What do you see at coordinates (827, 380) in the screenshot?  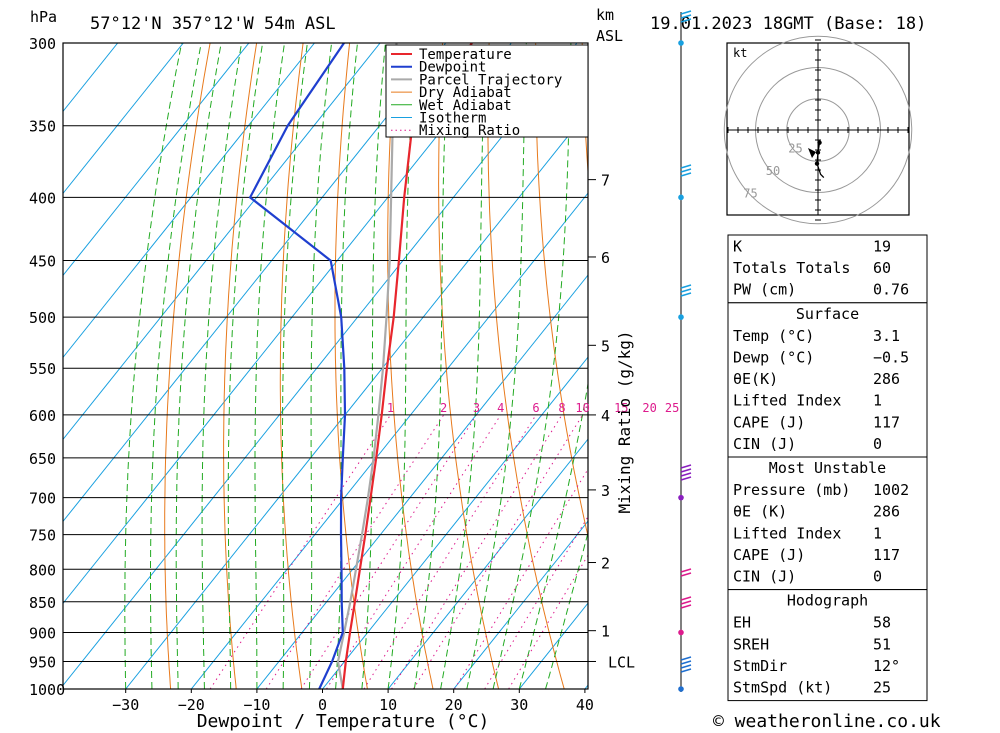 I see `surface-table-box` at bounding box center [827, 380].